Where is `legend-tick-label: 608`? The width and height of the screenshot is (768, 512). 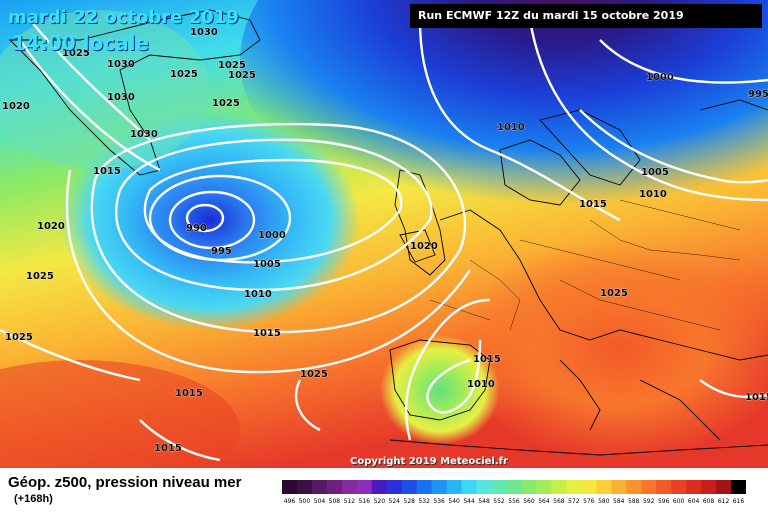
legend-tick-label: 608 is located at coordinates (709, 501).